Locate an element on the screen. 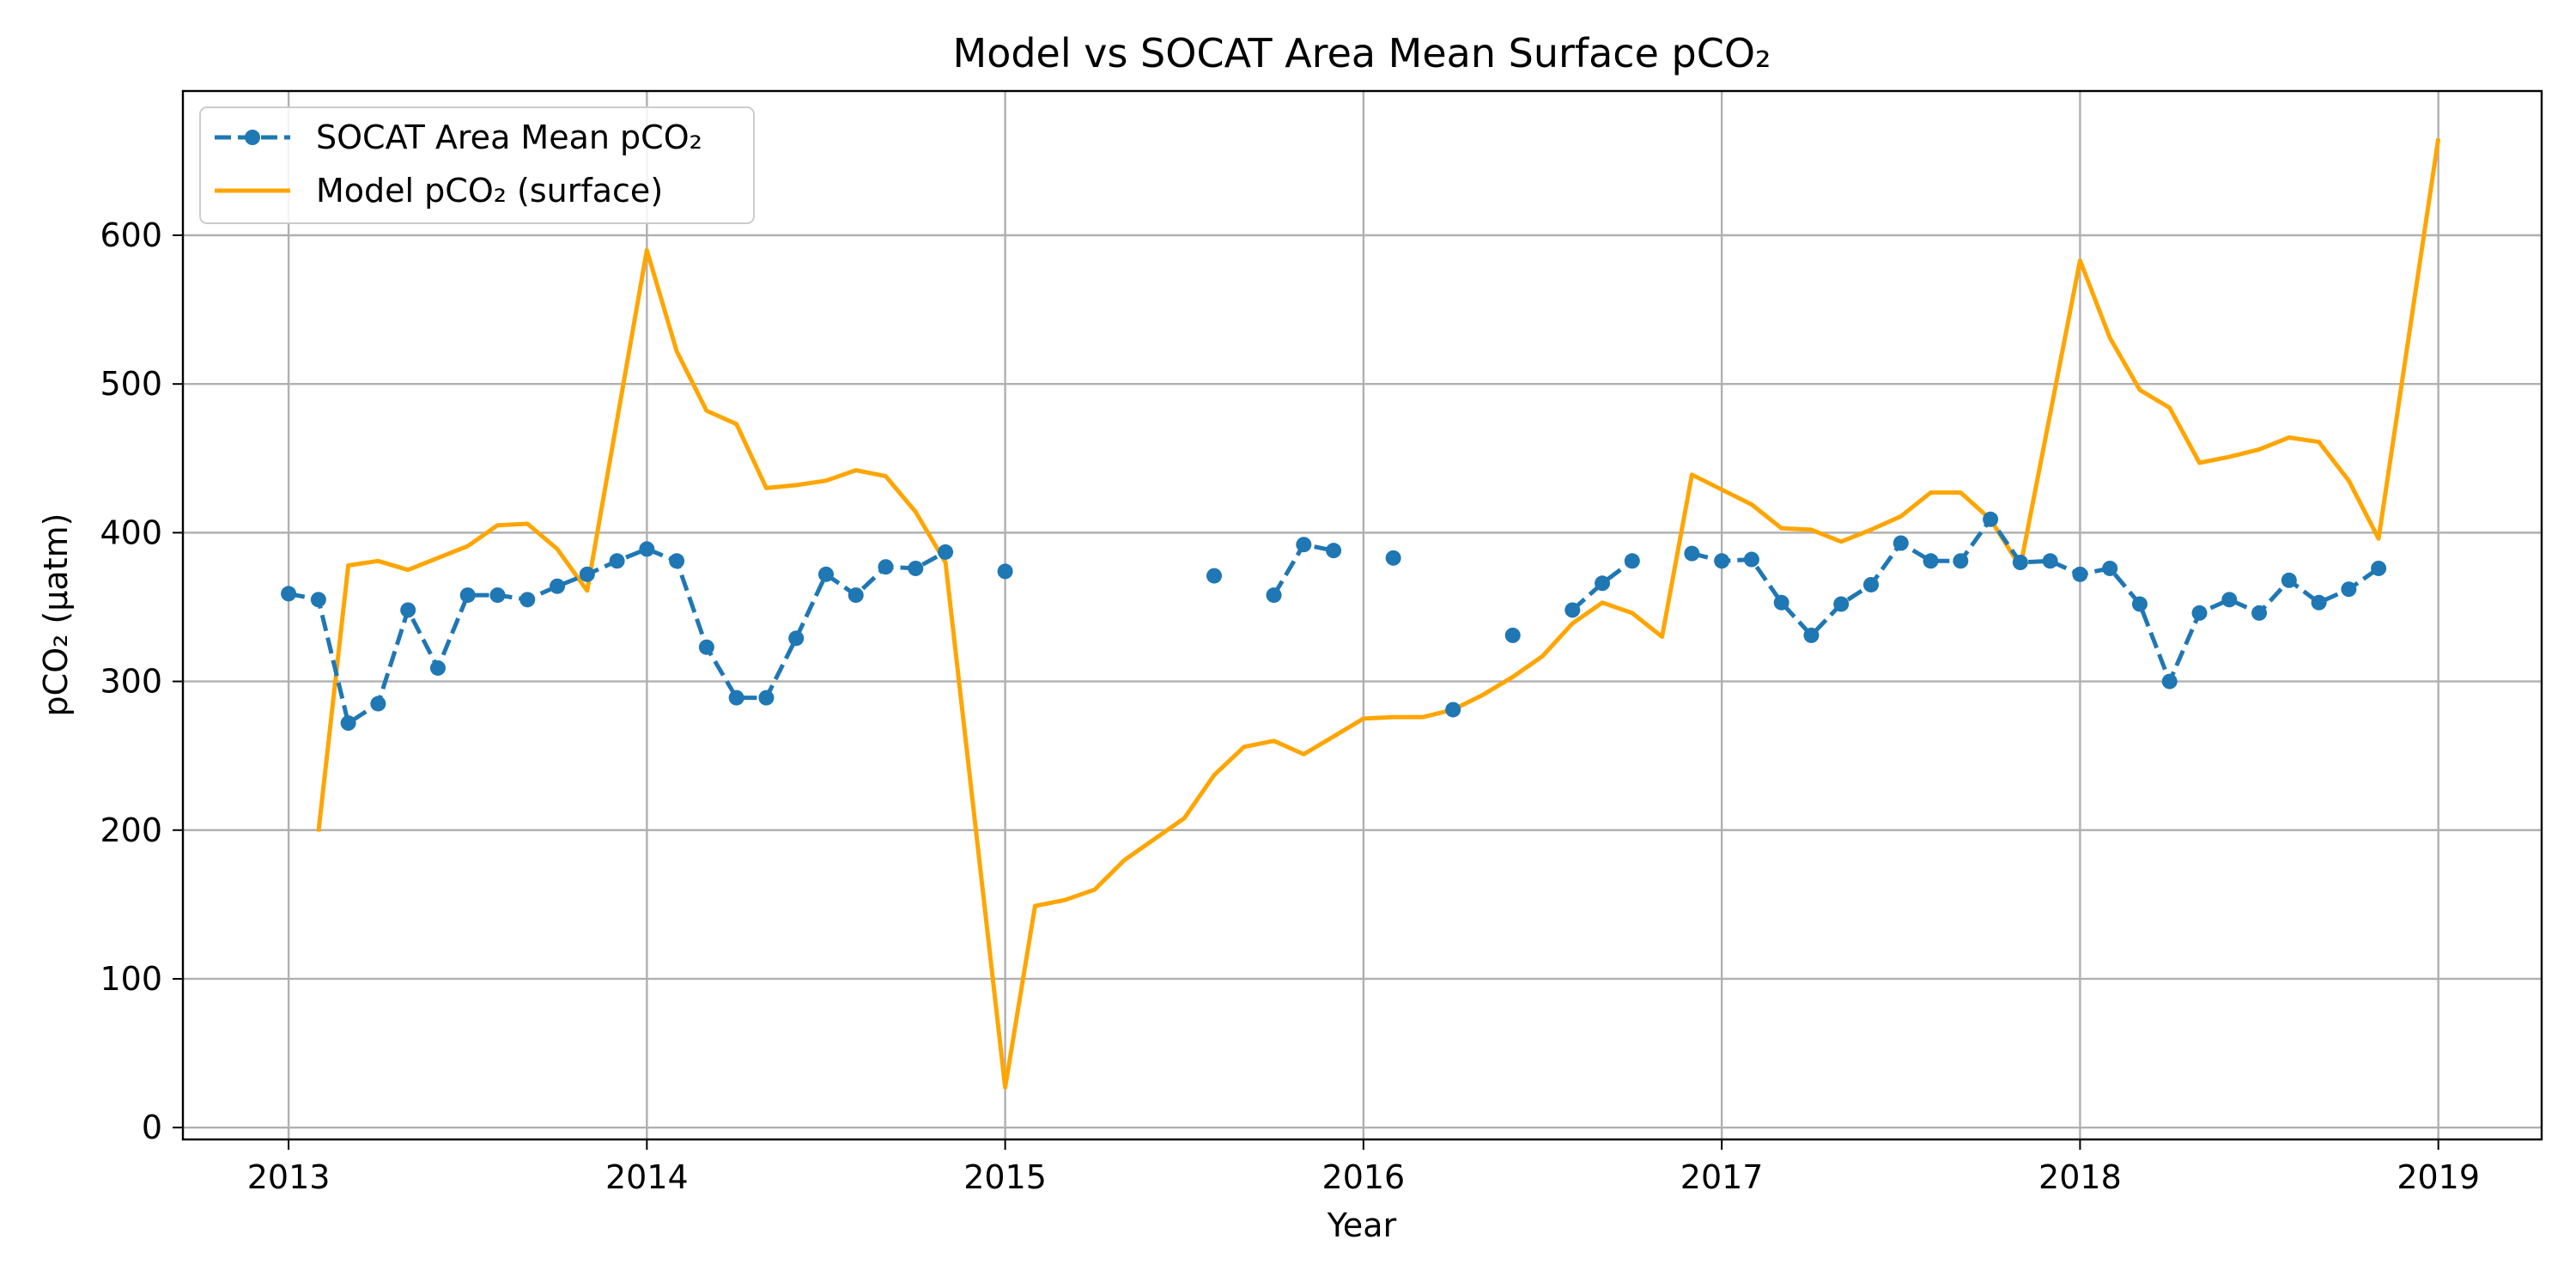  legend-entry-model: Model pCO₂ (surface) is located at coordinates (439, 191).